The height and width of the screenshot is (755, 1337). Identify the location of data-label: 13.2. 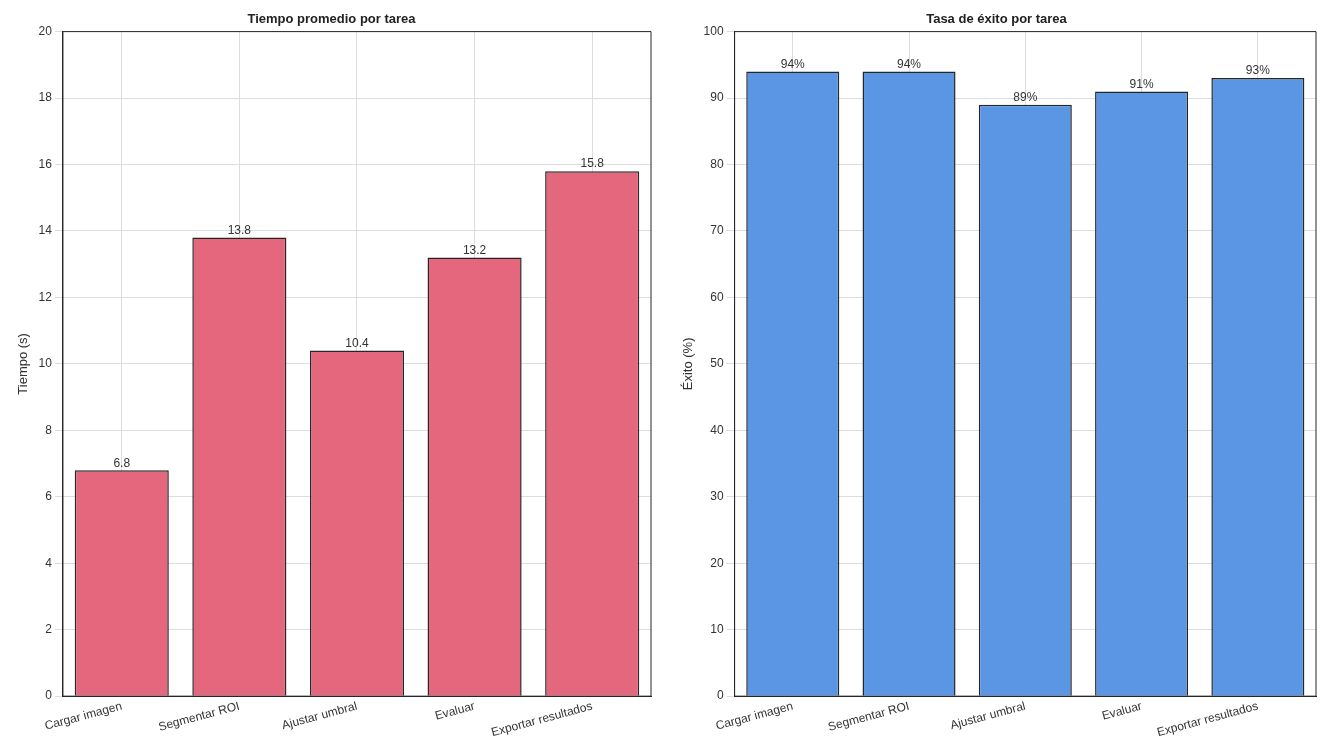
(474, 249).